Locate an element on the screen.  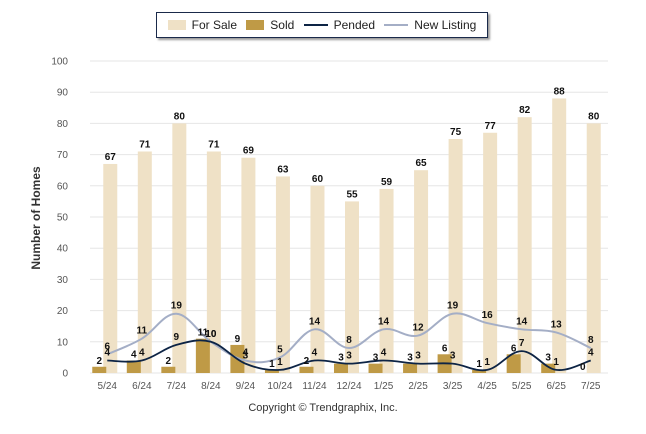
data-label-for-sale: 69 is located at coordinates (249, 151).